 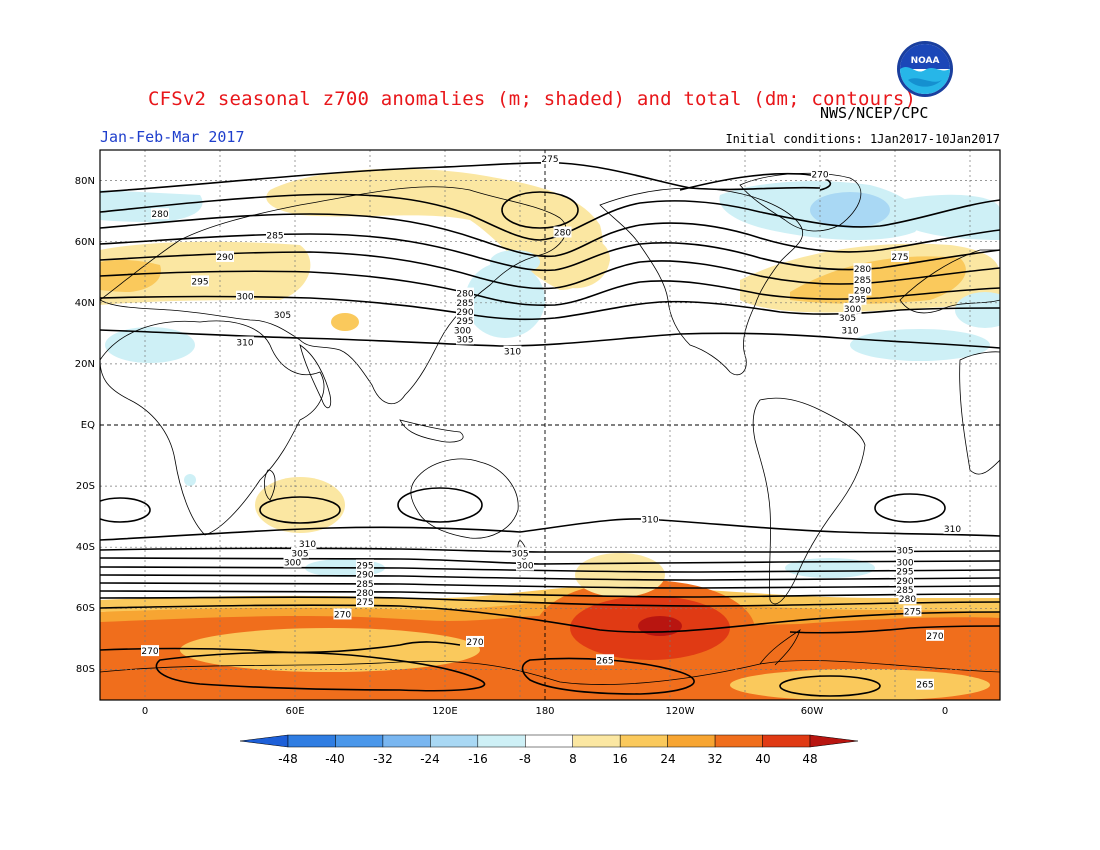 What do you see at coordinates (945, 711) in the screenshot?
I see `lon-label-0-east: 0` at bounding box center [945, 711].